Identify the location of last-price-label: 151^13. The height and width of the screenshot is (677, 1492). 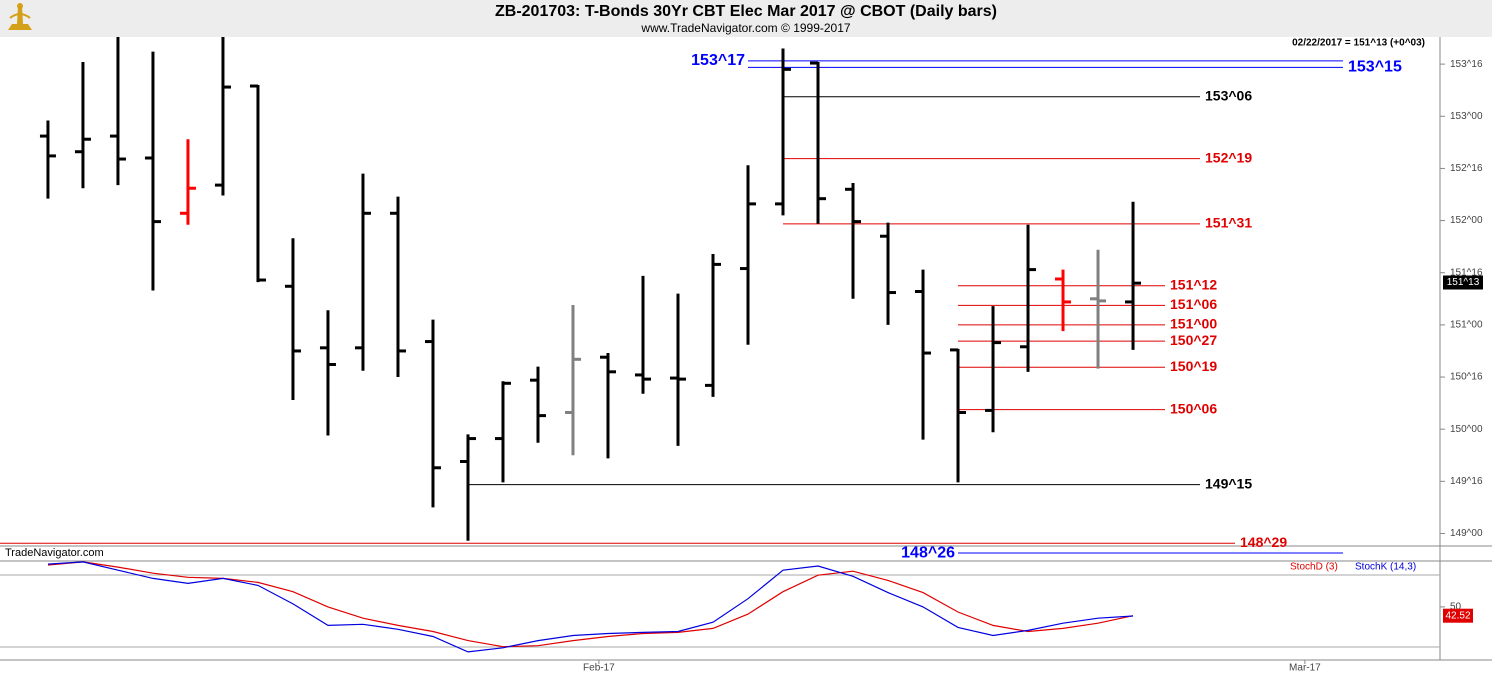
(1463, 282).